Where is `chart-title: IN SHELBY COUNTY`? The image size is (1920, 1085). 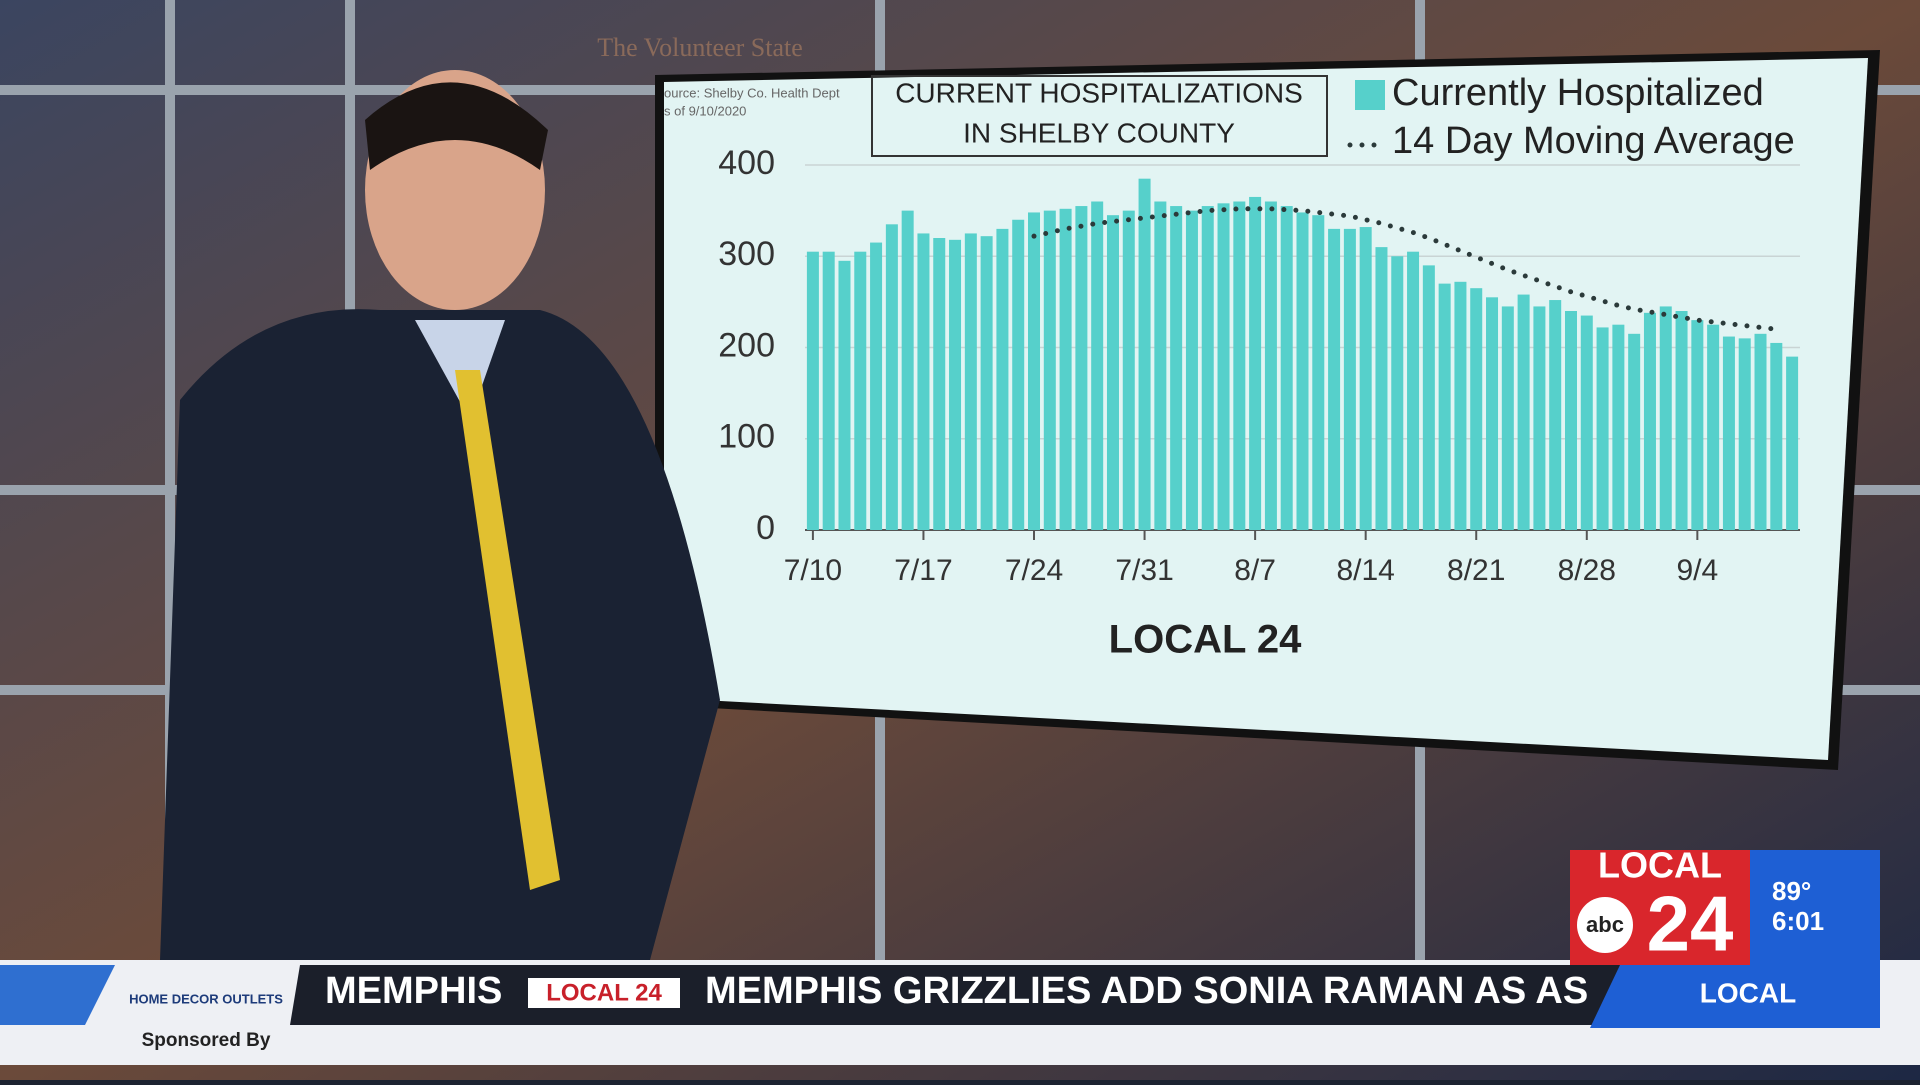 chart-title: IN SHELBY COUNTY is located at coordinates (1099, 132).